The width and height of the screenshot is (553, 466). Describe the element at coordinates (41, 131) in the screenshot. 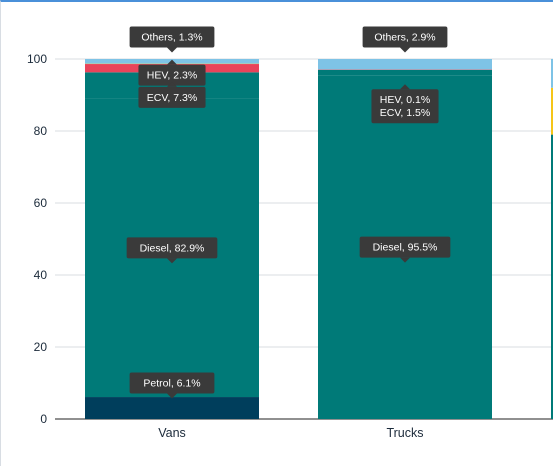

I see `y-tick-label: 80` at that location.